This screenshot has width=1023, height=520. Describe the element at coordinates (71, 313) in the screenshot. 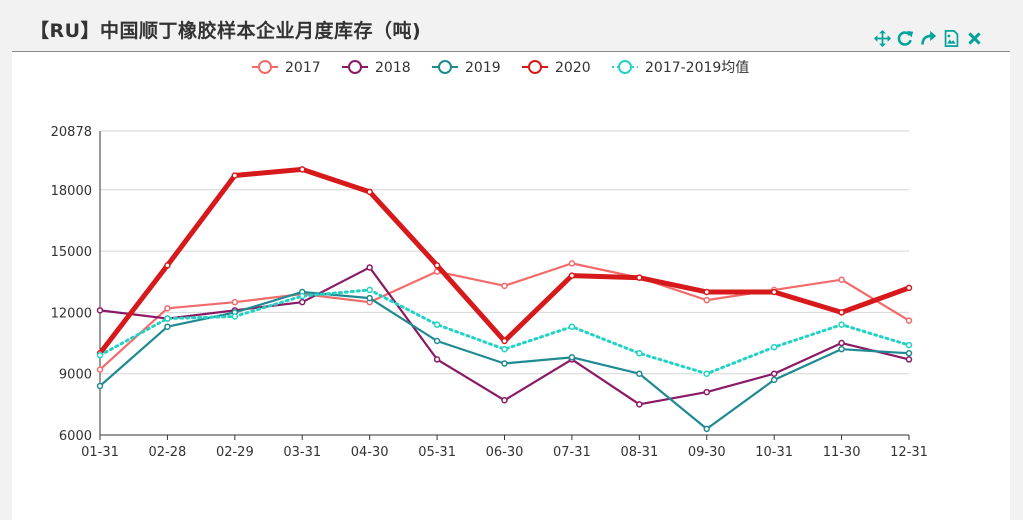

I see `y-tick-label: 12000` at that location.